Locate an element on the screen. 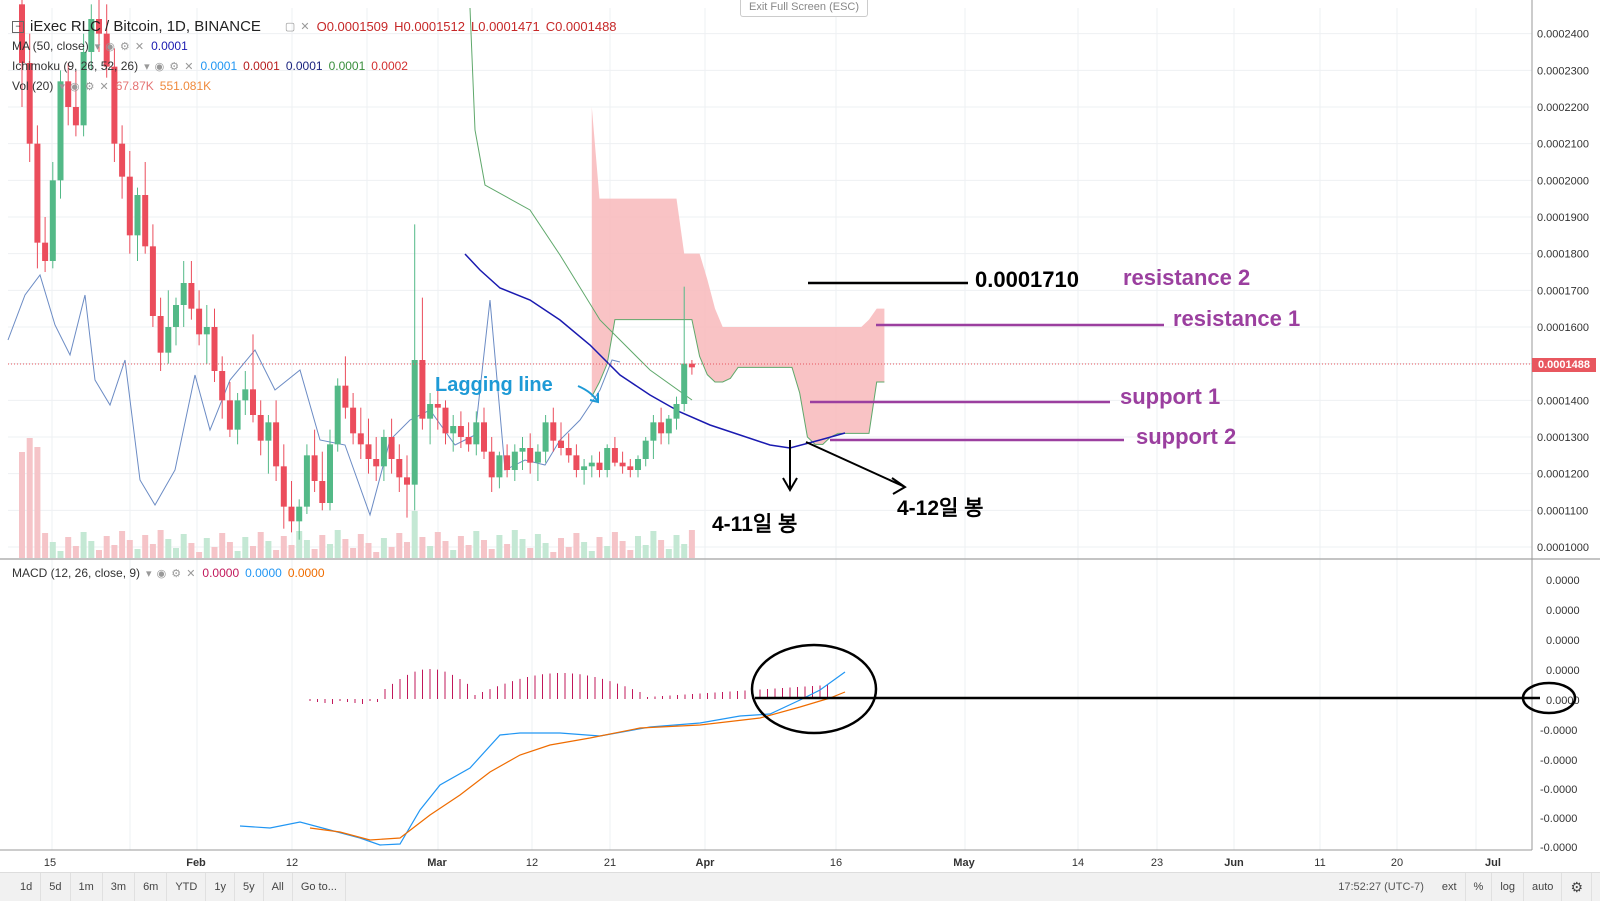  vol-value-2: 551.081K is located at coordinates (185, 86).